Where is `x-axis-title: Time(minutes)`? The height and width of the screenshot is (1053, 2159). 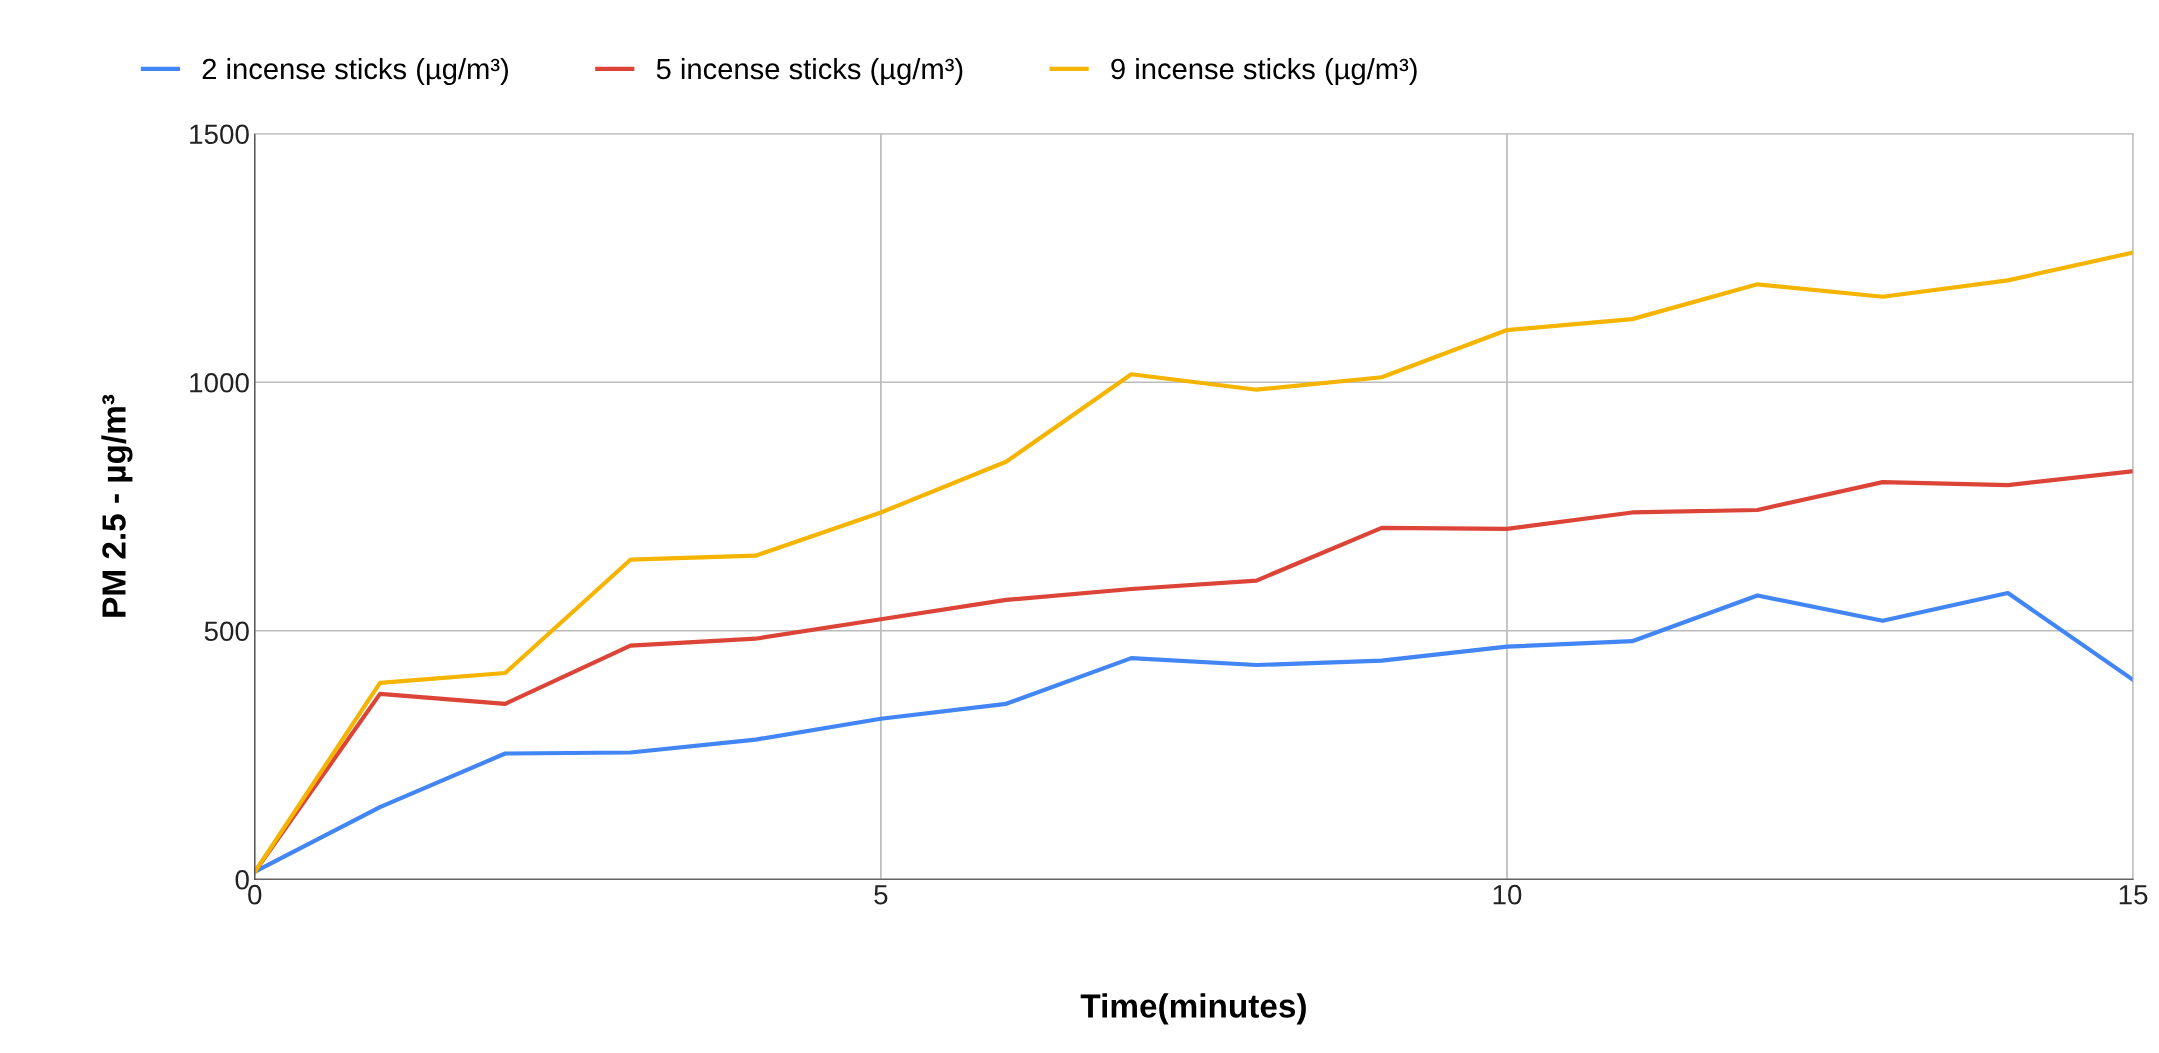 x-axis-title: Time(minutes) is located at coordinates (1193, 1009).